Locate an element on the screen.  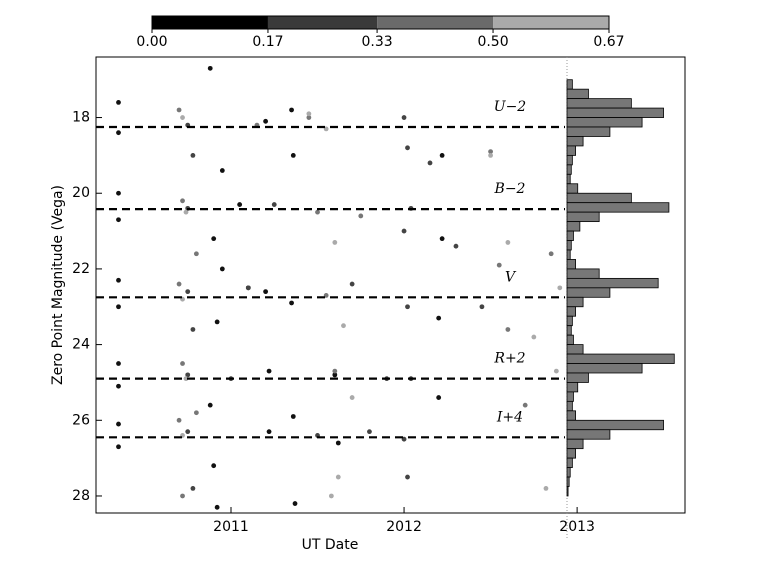
y-tick-label: 18 is located at coordinates (81, 118).